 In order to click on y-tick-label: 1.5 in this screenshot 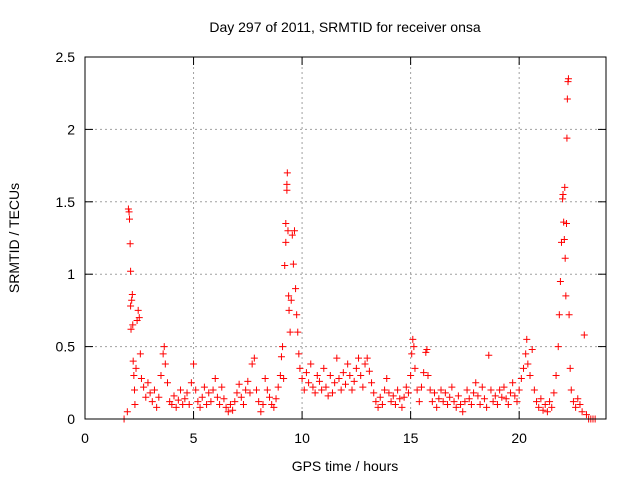, I will do `click(66, 202)`.